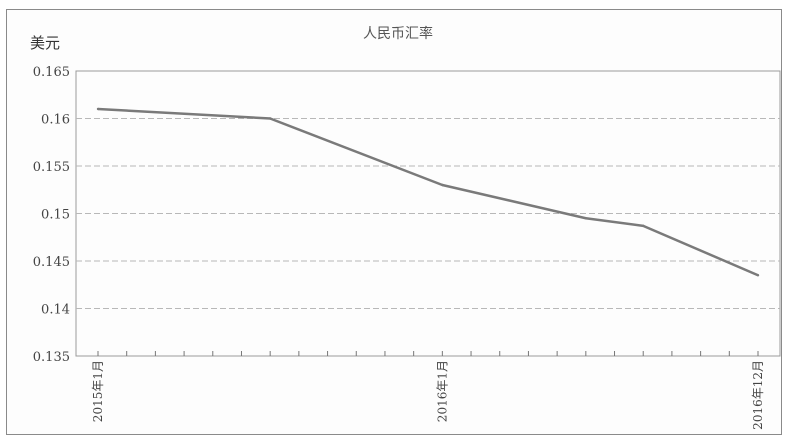 This screenshot has height=439, width=788. Describe the element at coordinates (51, 357) in the screenshot. I see `y-tick-label: 0.135` at that location.